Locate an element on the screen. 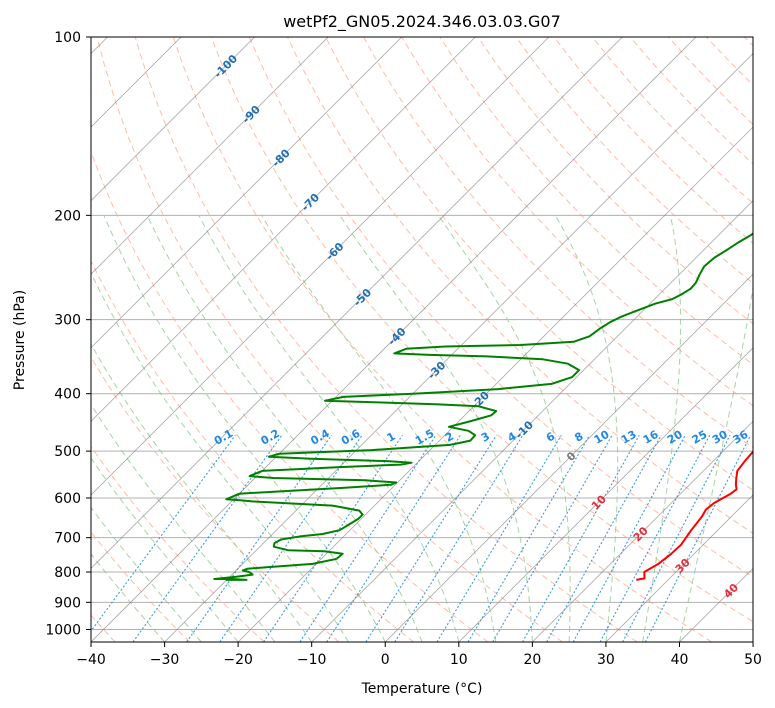 This screenshot has width=775, height=708. y-tick-label: 600 is located at coordinates (67, 499).